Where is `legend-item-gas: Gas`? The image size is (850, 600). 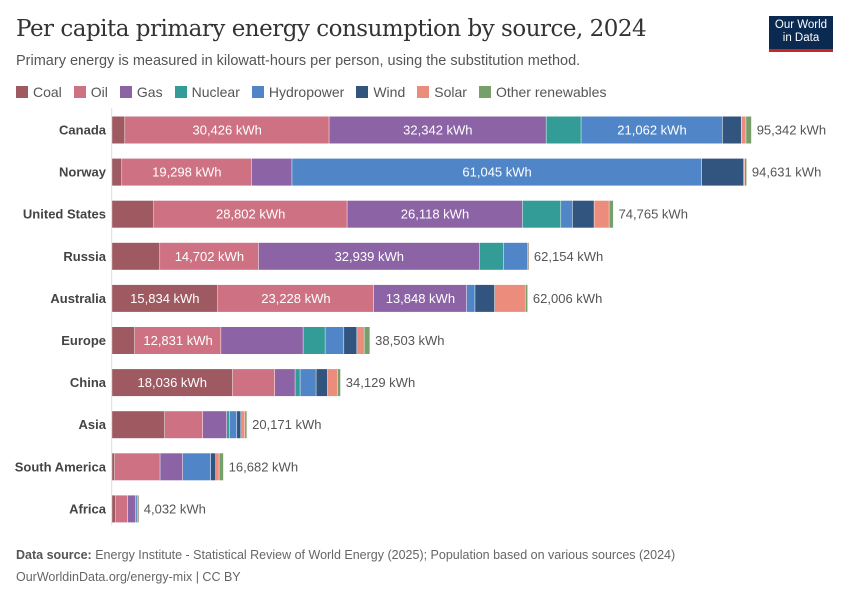
legend-item-gas: Gas is located at coordinates (141, 92).